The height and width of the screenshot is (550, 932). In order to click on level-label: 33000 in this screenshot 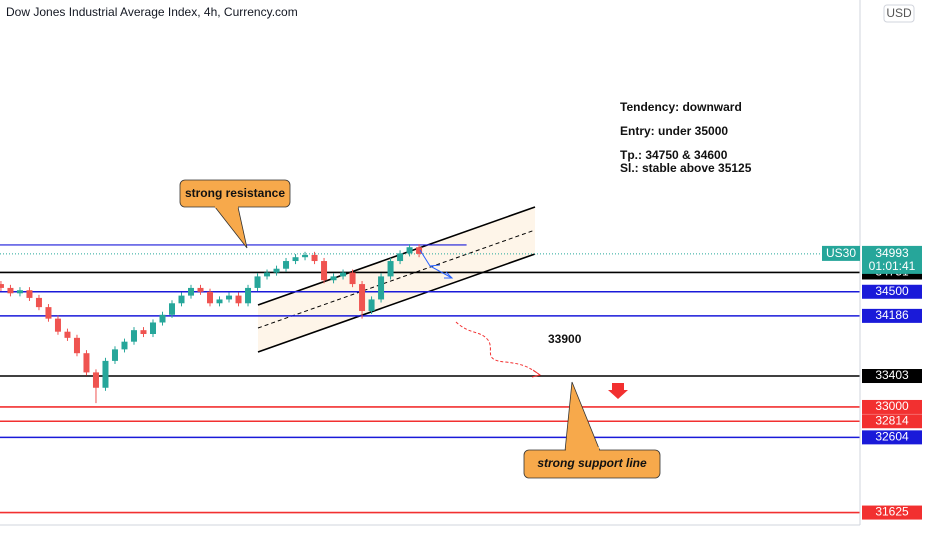, I will do `click(892, 406)`.